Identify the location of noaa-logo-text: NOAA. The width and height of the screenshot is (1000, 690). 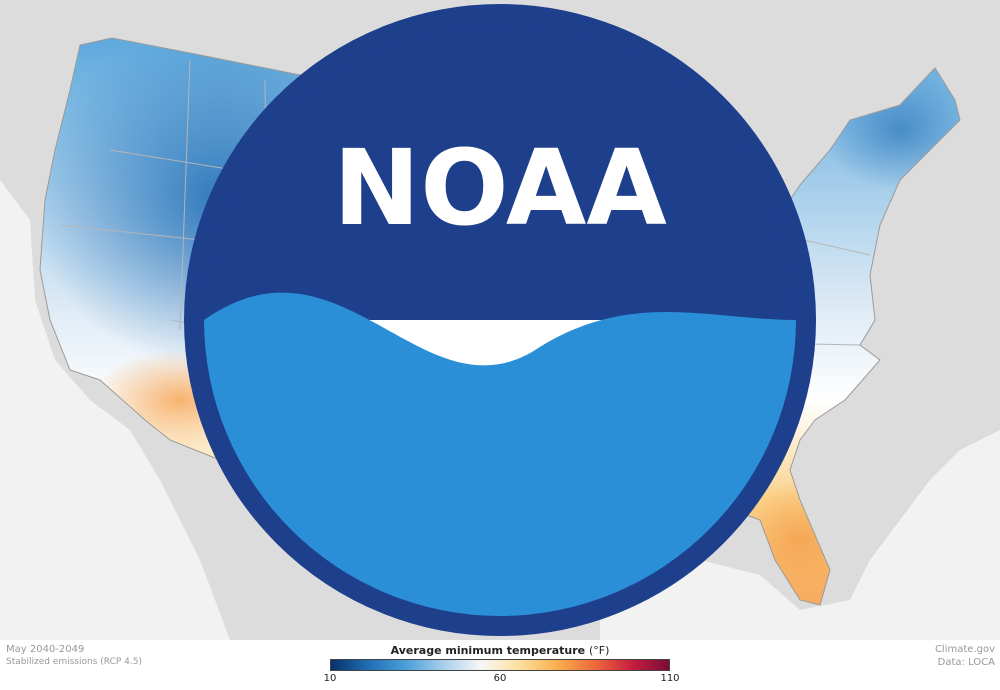
(500, 188).